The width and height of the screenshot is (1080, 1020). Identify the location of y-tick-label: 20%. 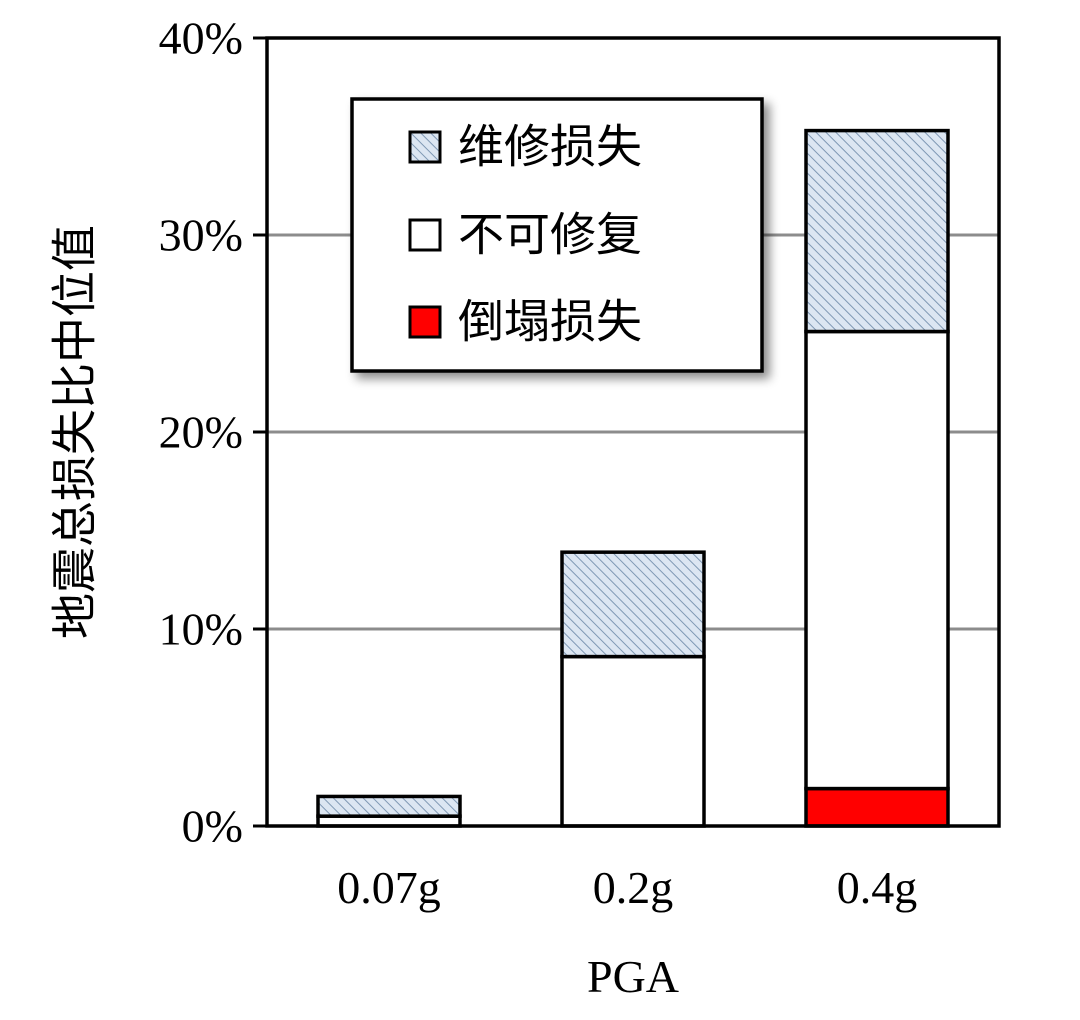
(201, 432).